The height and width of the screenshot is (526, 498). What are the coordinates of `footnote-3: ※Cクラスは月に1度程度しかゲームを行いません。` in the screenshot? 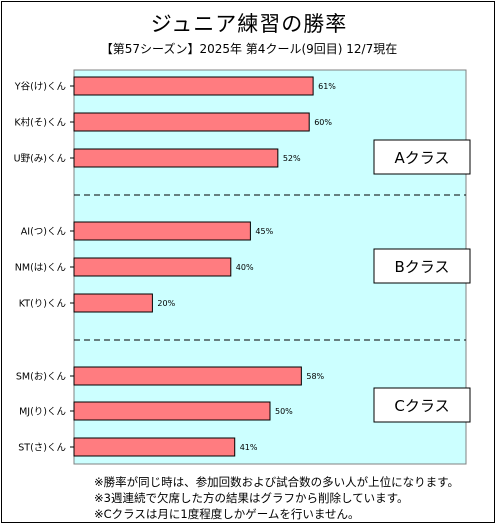 It's located at (227, 514).